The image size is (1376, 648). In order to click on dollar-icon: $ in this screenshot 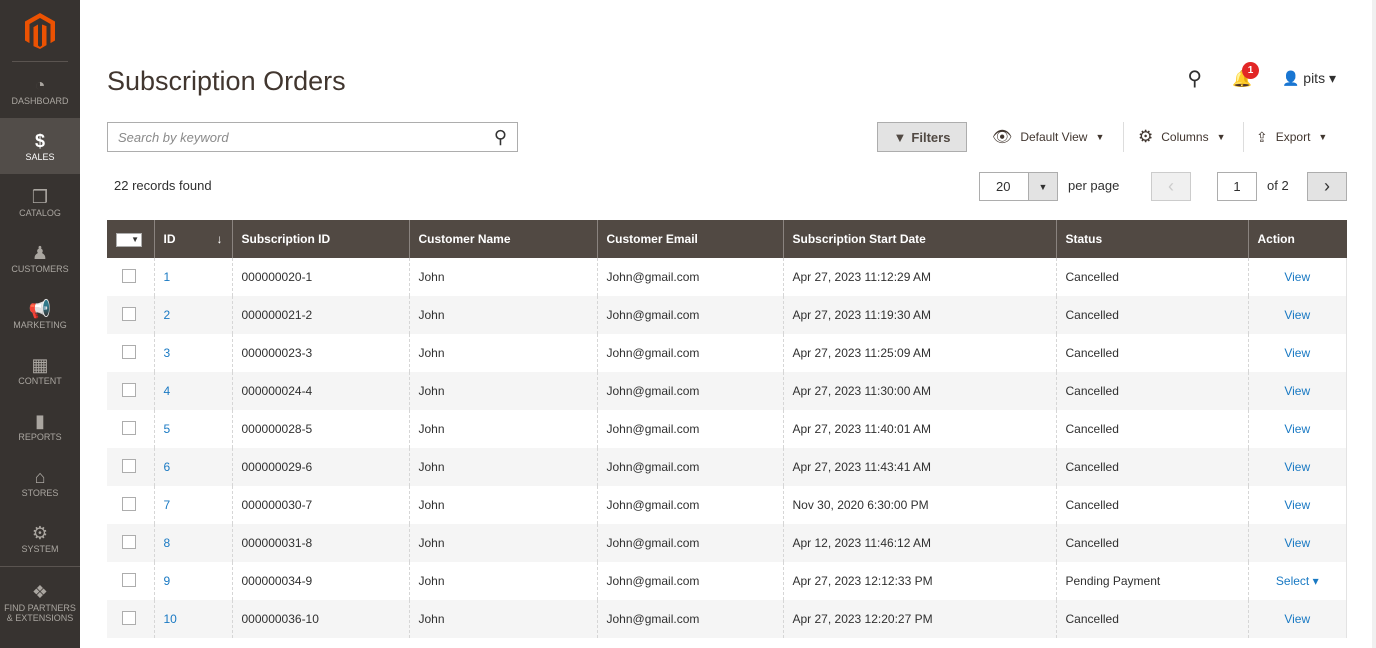, I will do `click(39, 141)`.